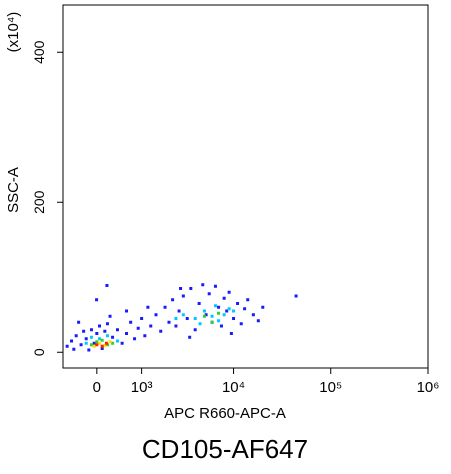 The width and height of the screenshot is (451, 474). What do you see at coordinates (142, 387) in the screenshot?
I see `x-tick-label: 10³` at bounding box center [142, 387].